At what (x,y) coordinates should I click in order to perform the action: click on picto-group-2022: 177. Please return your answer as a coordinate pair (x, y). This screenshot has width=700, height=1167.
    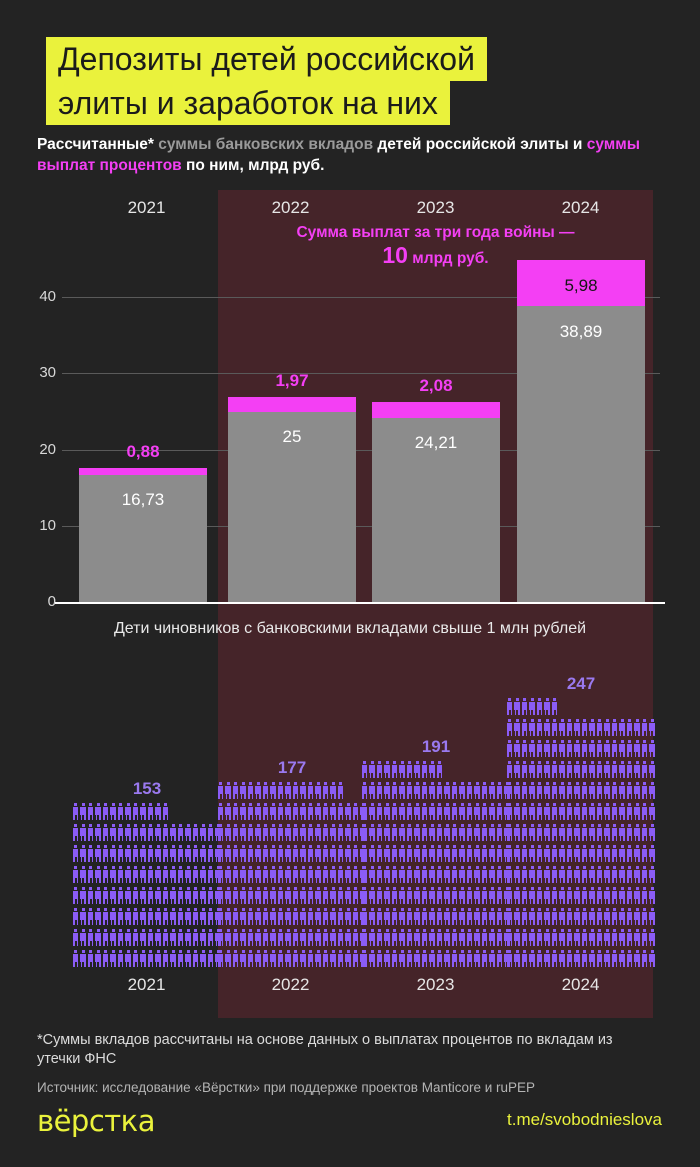
    Looking at the image, I should click on (292, 864).